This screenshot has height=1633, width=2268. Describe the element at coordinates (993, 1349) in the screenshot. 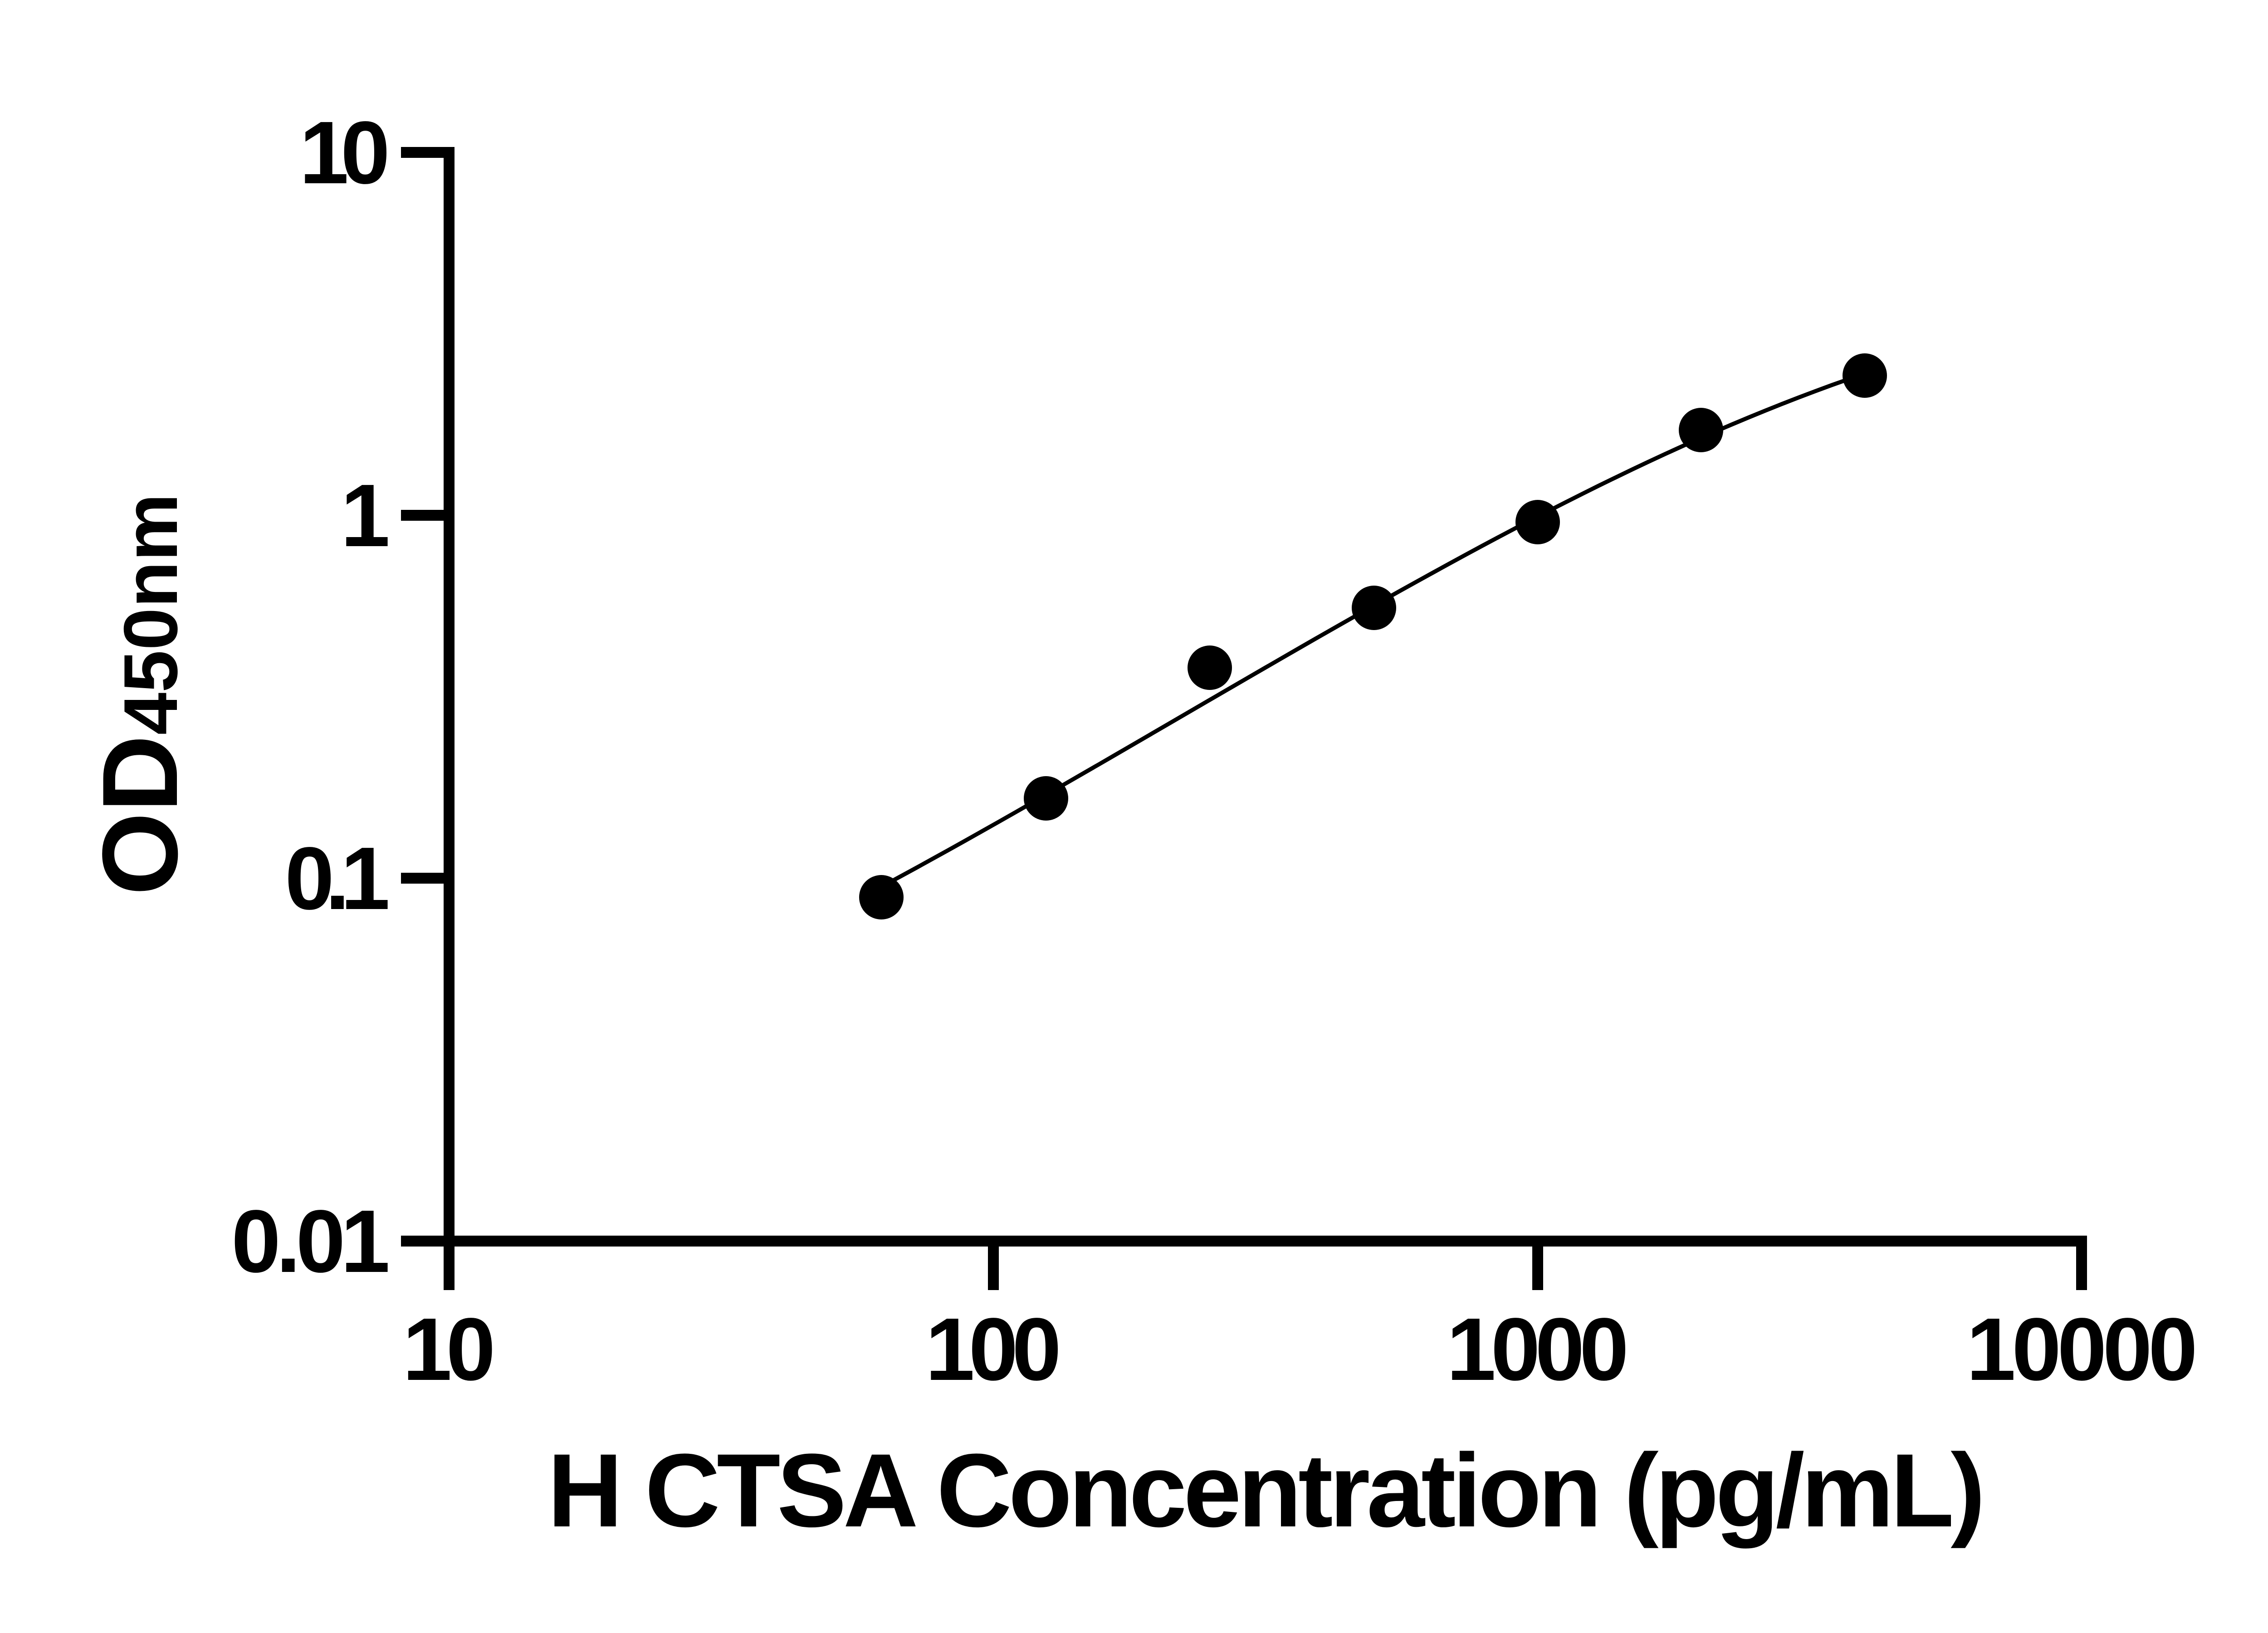

I see `svg-text: 100` at that location.